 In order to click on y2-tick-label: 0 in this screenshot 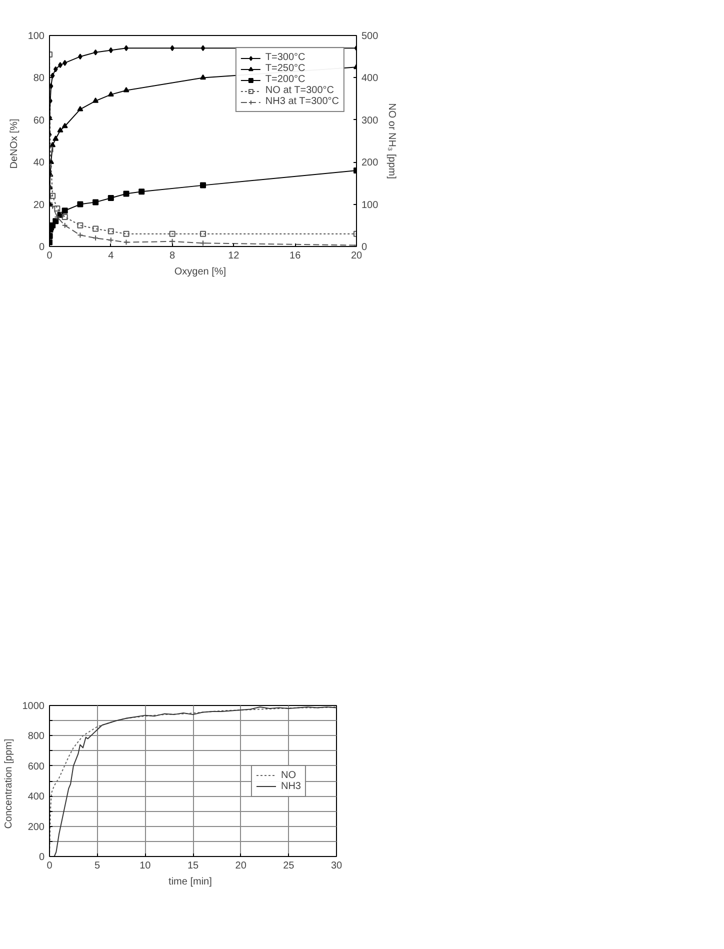, I will do `click(365, 247)`.